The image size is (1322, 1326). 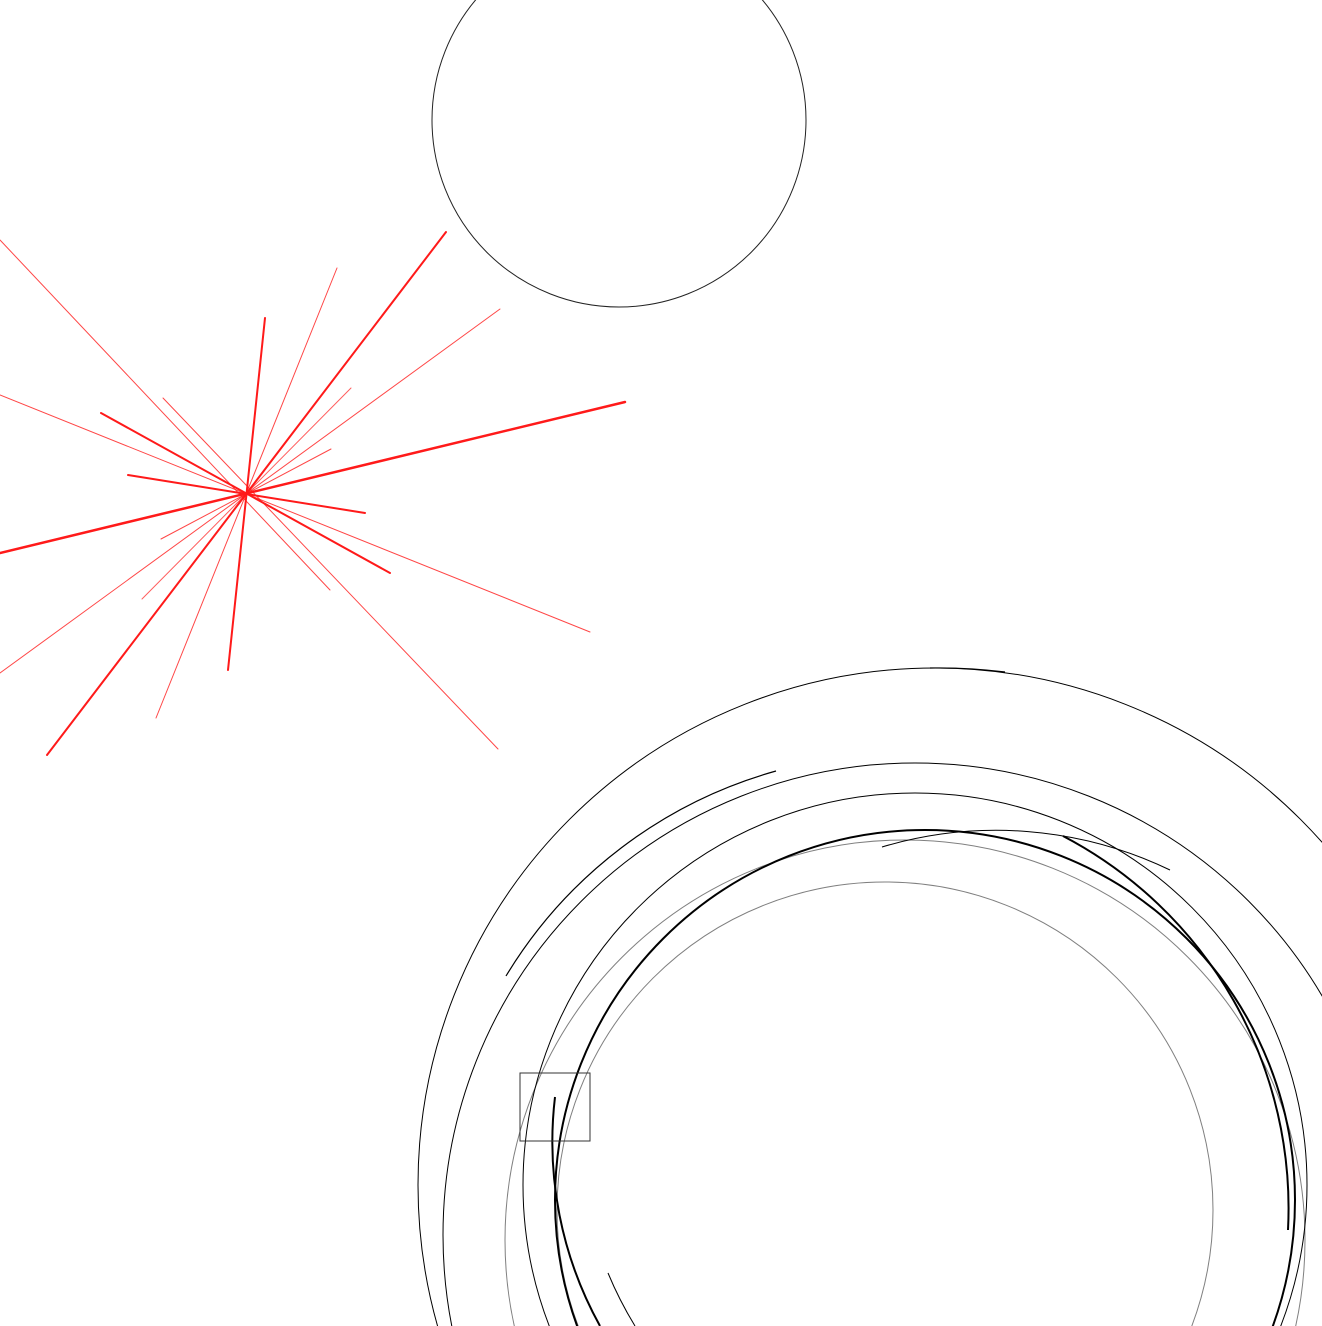 What do you see at coordinates (555, 1107) in the screenshot?
I see `rectangle` at bounding box center [555, 1107].